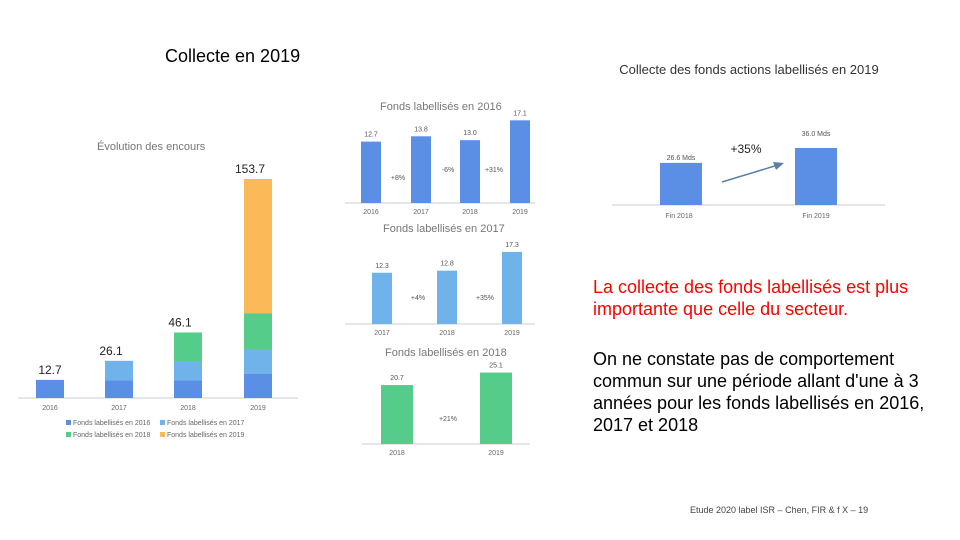 The height and width of the screenshot is (540, 960). What do you see at coordinates (815, 216) in the screenshot?
I see `tick-label: Fin 2019` at bounding box center [815, 216].